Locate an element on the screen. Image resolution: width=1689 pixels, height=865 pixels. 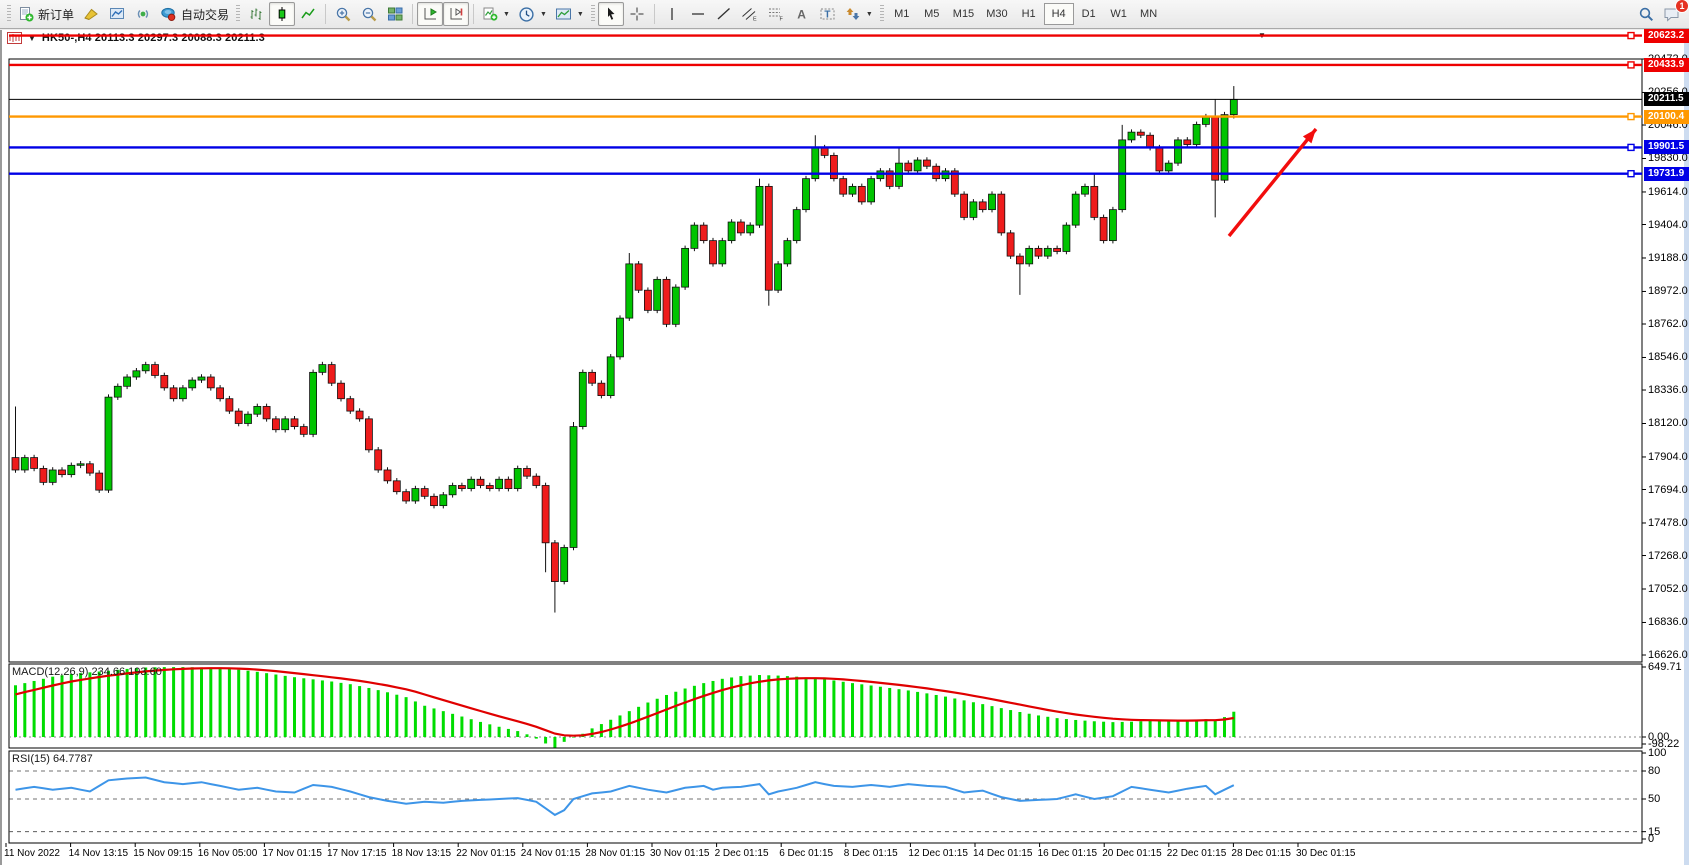
candlestick-icon is located at coordinates (282, 14).